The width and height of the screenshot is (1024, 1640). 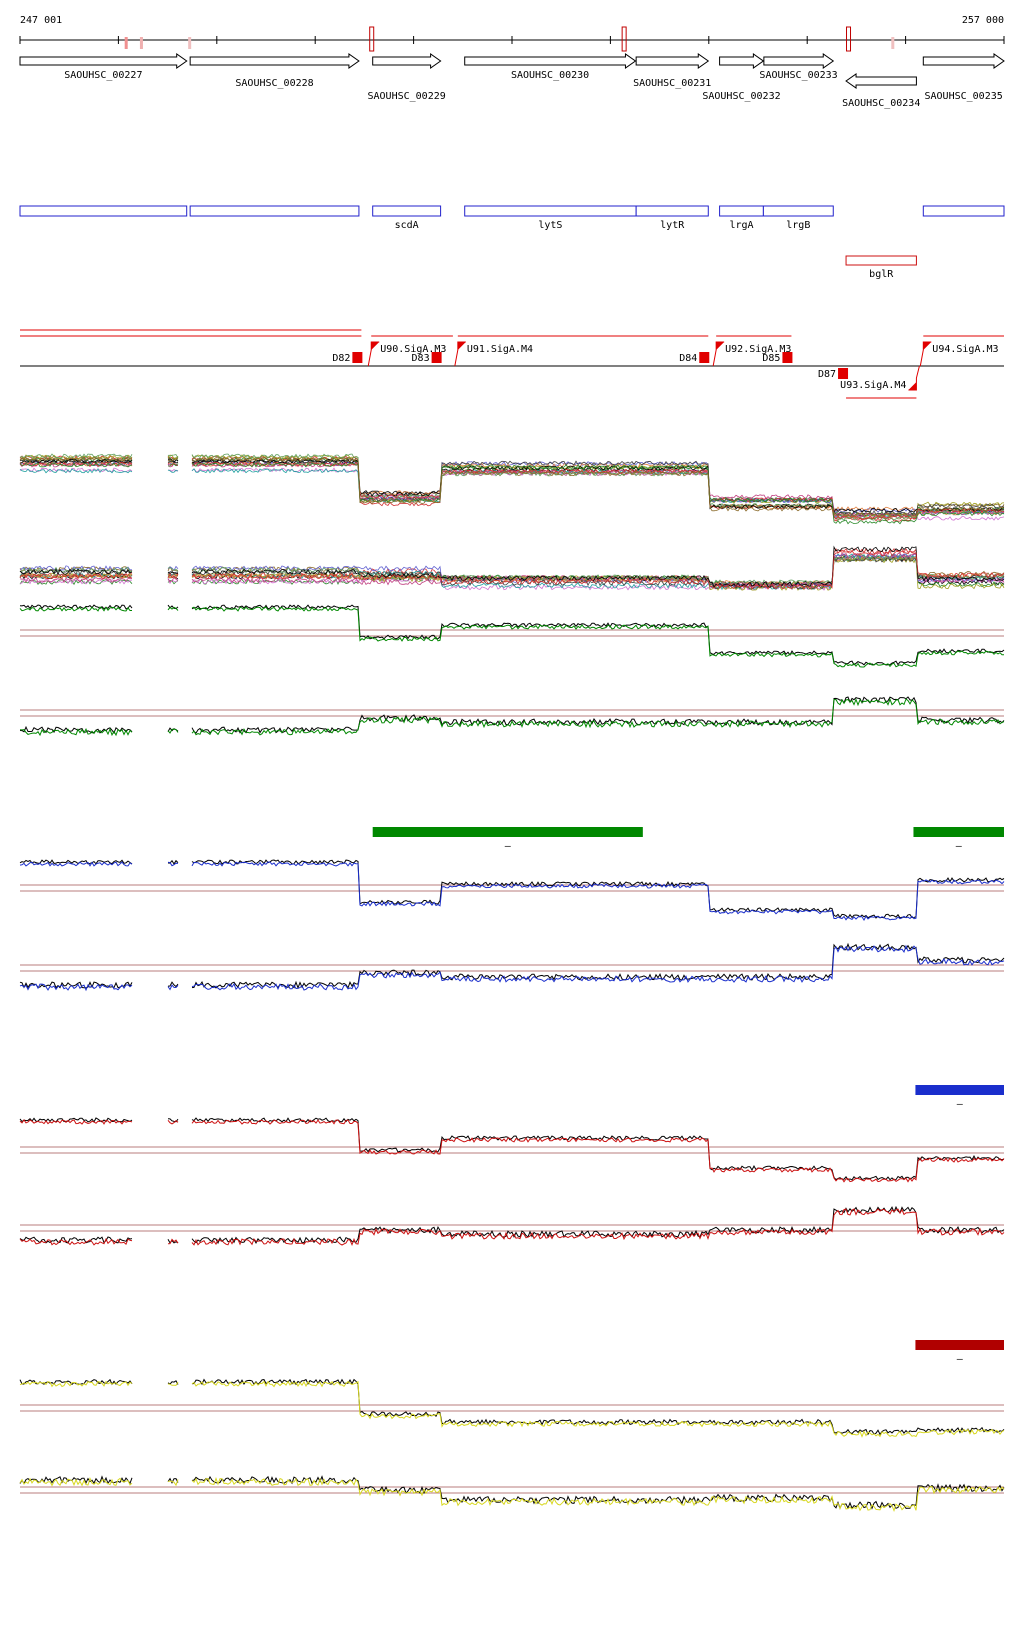 What do you see at coordinates (965, 349) in the screenshot?
I see `promoter-label: U94.SigA.M3` at bounding box center [965, 349].